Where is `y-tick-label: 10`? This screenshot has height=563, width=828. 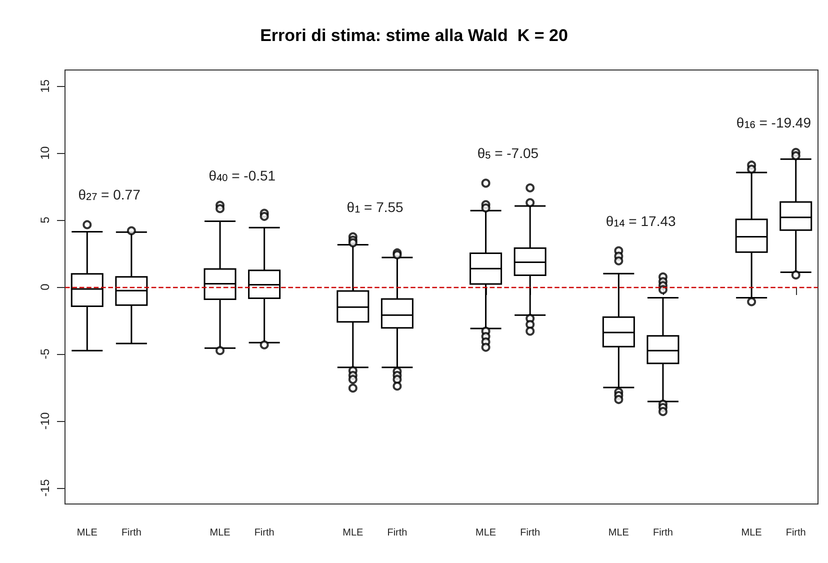 y-tick-label: 10 is located at coordinates (45, 153).